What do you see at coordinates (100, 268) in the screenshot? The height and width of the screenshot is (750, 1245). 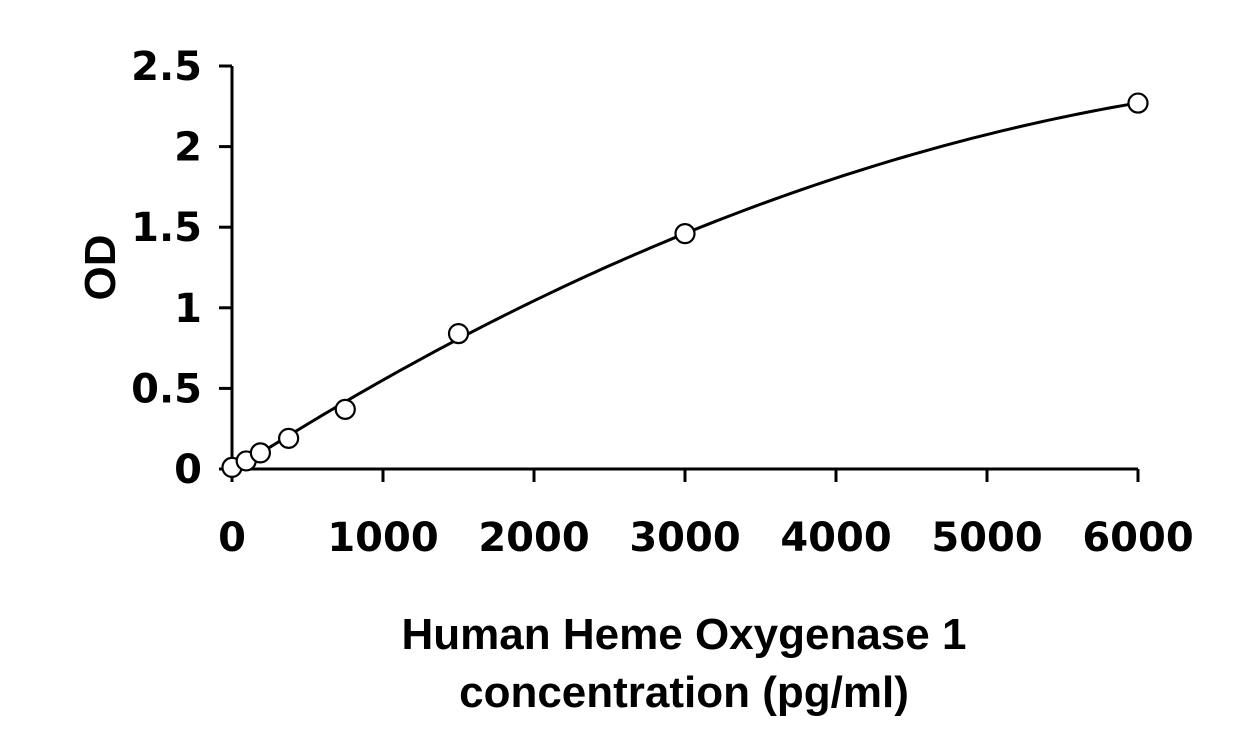 I see `y-axis-label: OD` at bounding box center [100, 268].